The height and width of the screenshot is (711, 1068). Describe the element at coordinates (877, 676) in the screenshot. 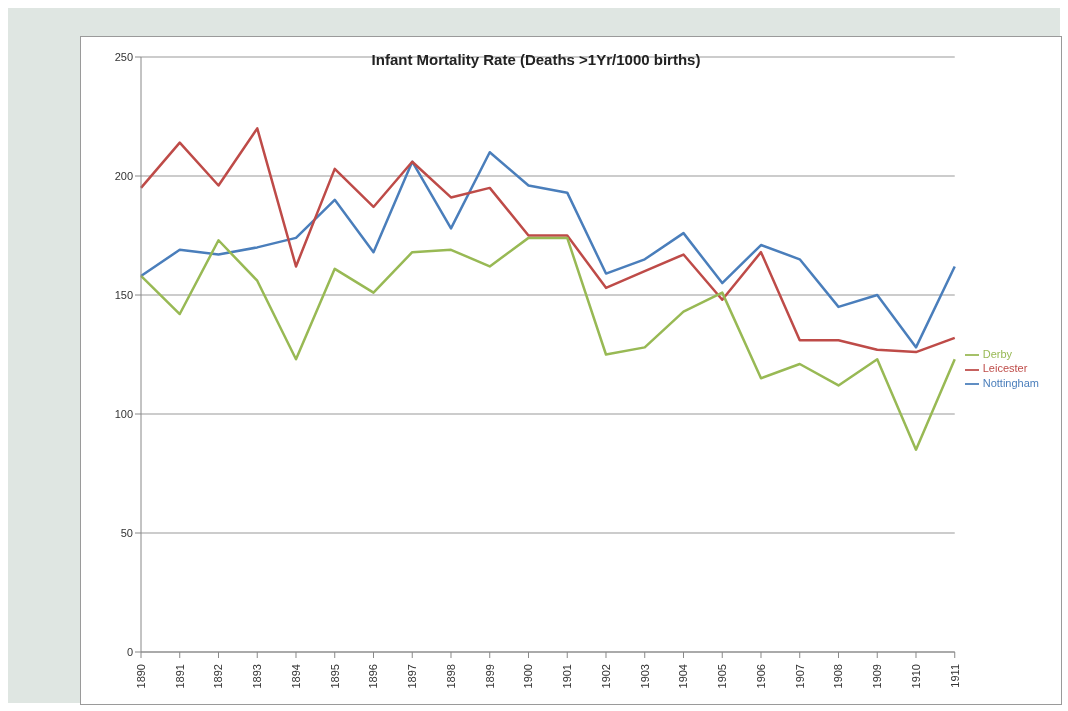

I see `x-tick-label: 1909` at that location.